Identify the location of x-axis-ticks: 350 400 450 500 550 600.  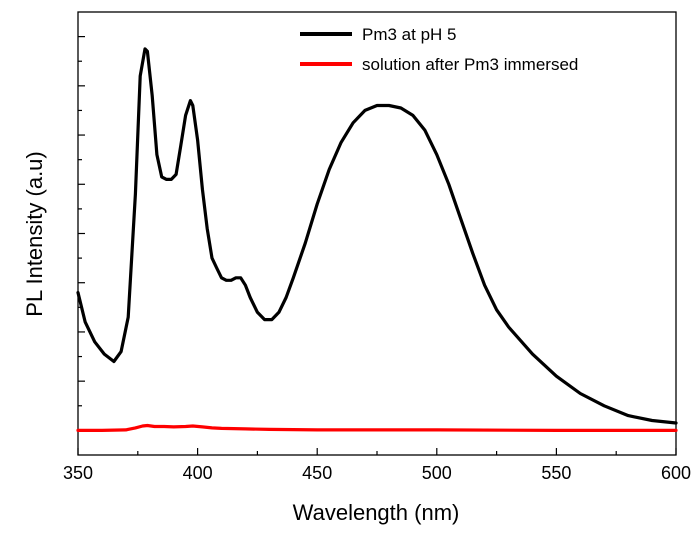
(377, 465).